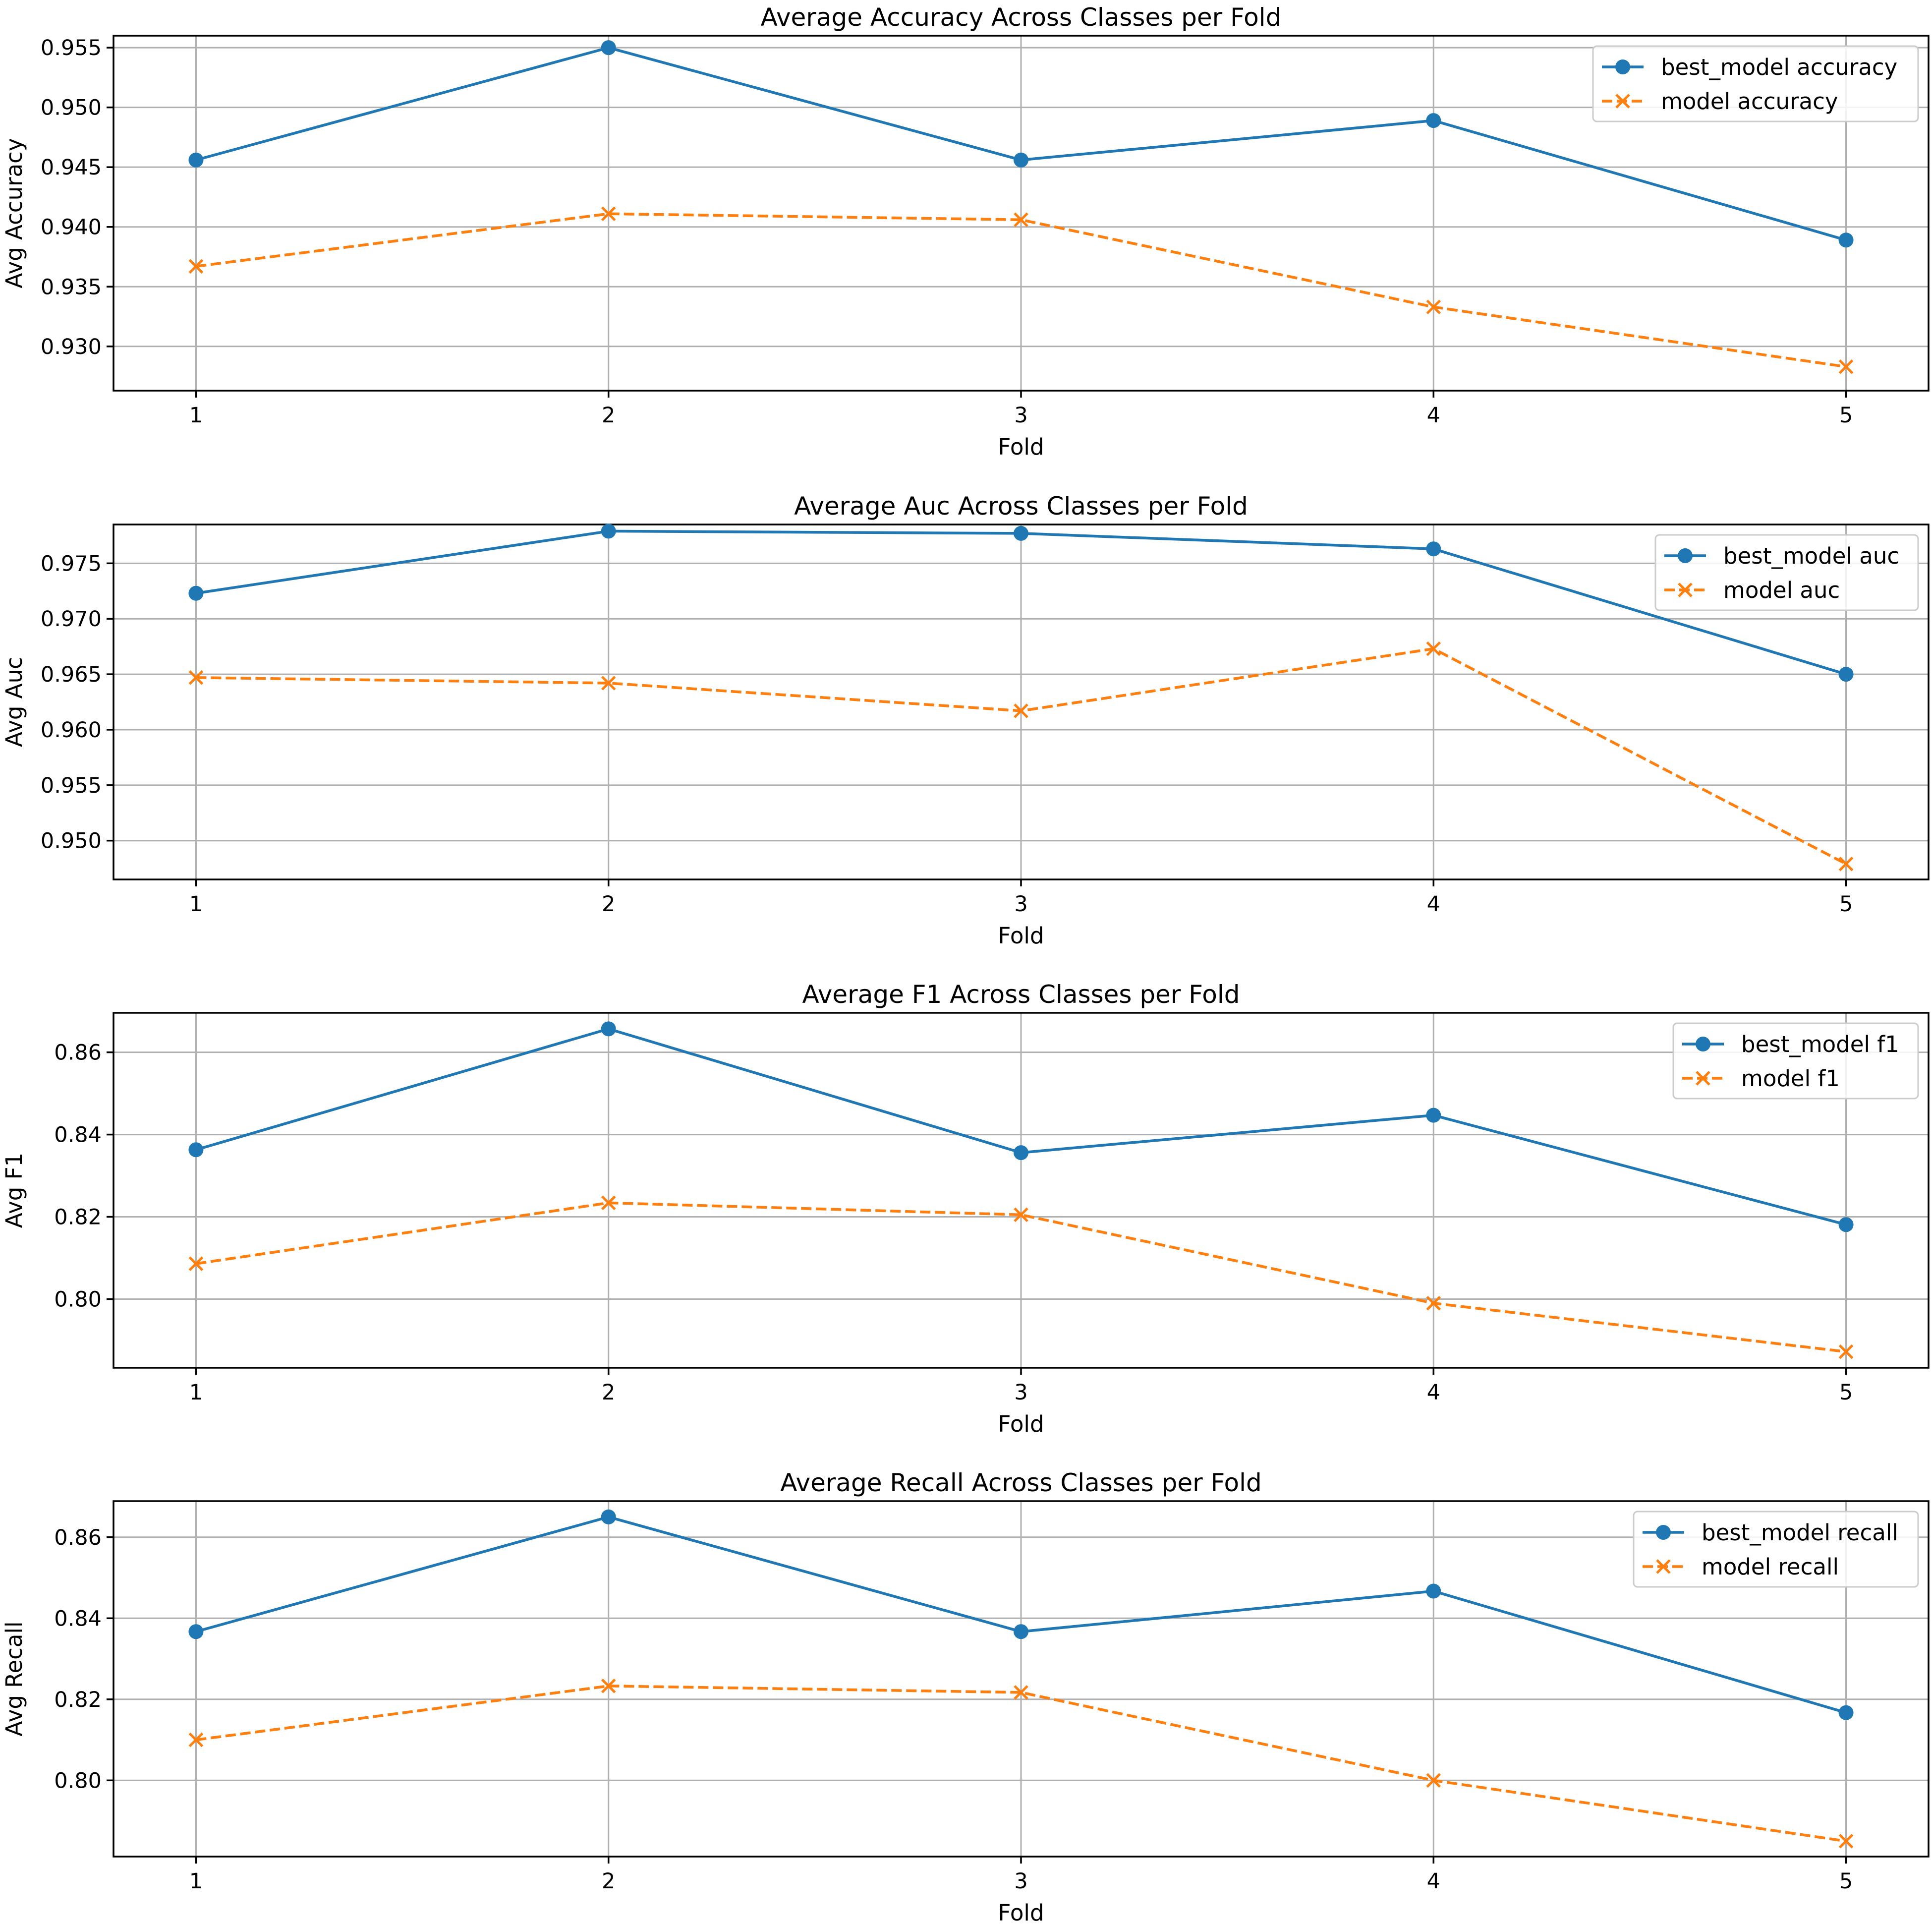  I want to click on legend-label: best_model recall, so click(1800, 1532).